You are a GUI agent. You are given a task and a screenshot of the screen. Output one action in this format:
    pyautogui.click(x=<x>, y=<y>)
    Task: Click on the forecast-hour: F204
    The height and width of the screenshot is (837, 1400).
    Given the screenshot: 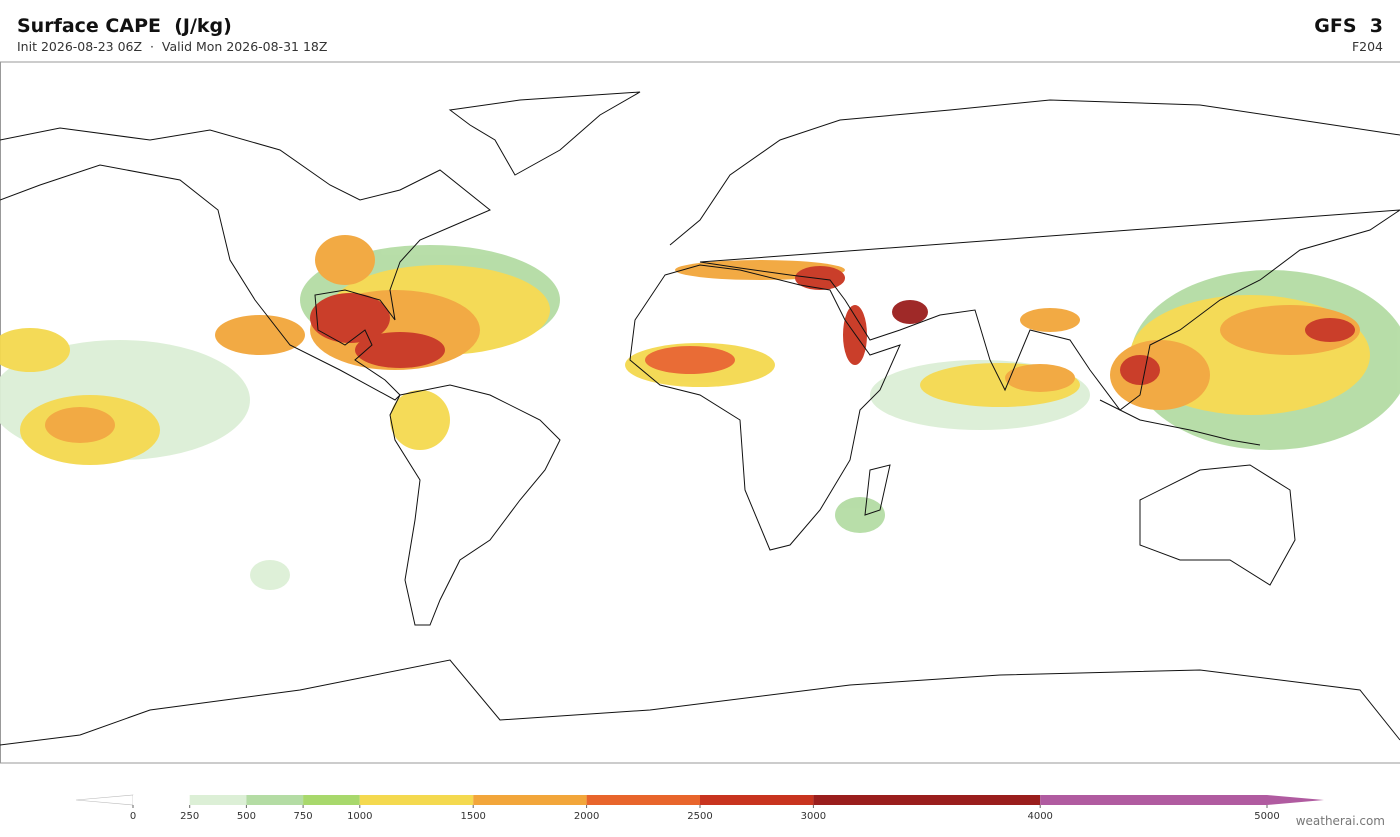 What is the action you would take?
    pyautogui.click(x=1367, y=46)
    